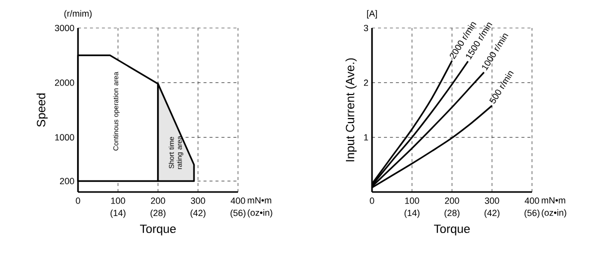 The width and height of the screenshot is (590, 264). What do you see at coordinates (67, 181) in the screenshot?
I see `y-tick-label: 200` at bounding box center [67, 181].